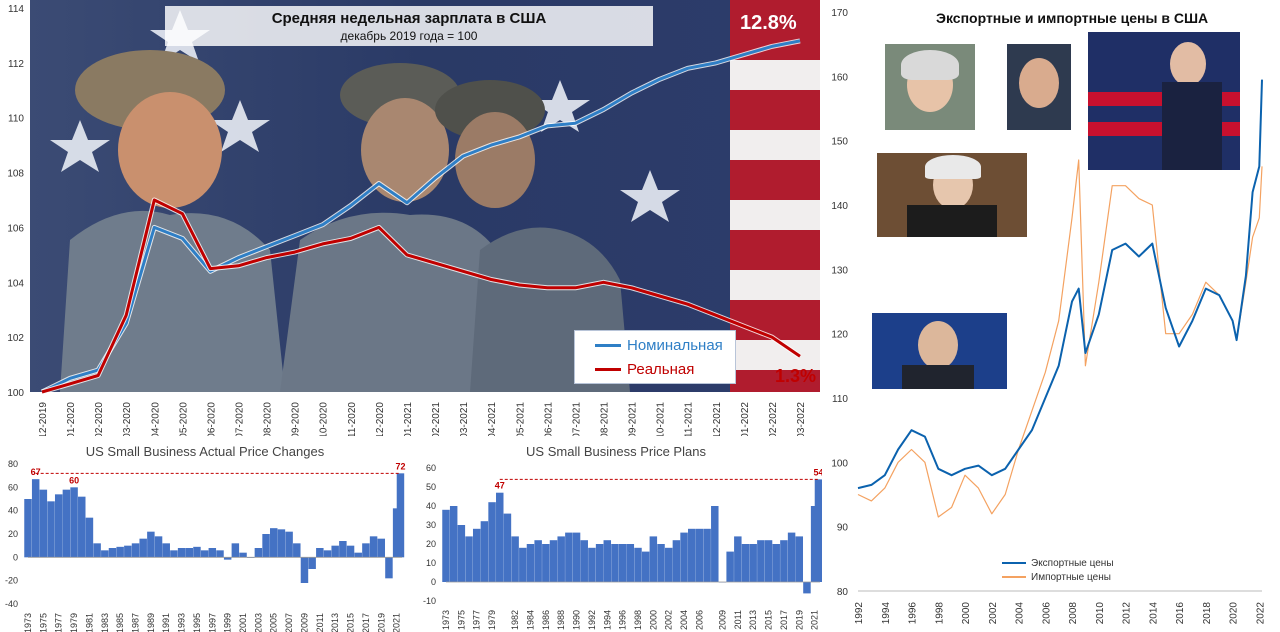 The width and height of the screenshot is (1280, 632). I want to click on bar-x-tick: 2013, so click(335, 622).